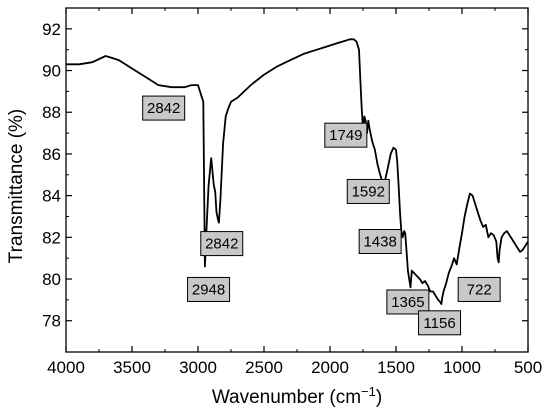  What do you see at coordinates (51, 154) in the screenshot?
I see `y-tick-label: 86` at bounding box center [51, 154].